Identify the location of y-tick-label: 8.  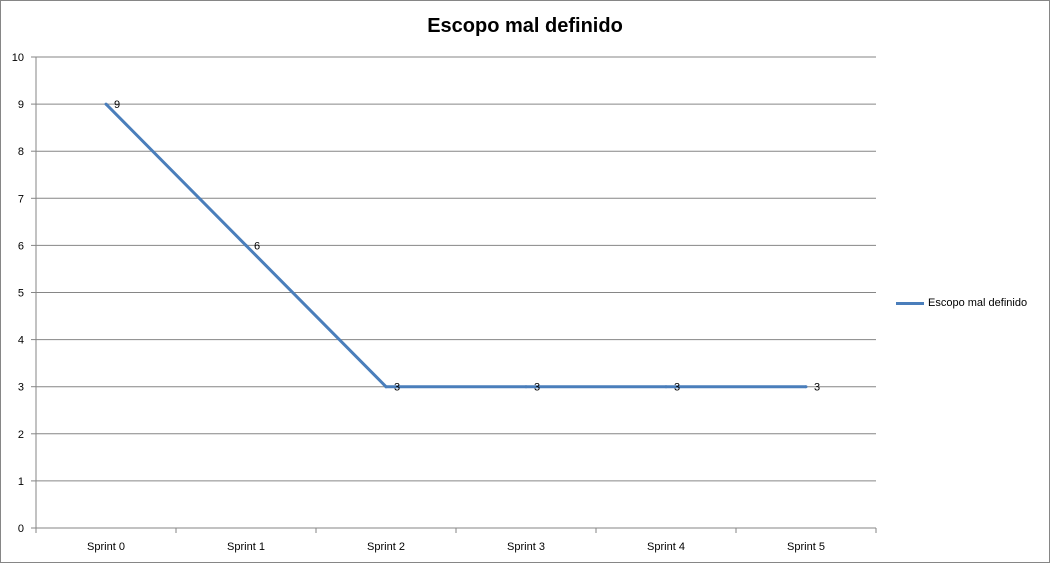
(21, 152).